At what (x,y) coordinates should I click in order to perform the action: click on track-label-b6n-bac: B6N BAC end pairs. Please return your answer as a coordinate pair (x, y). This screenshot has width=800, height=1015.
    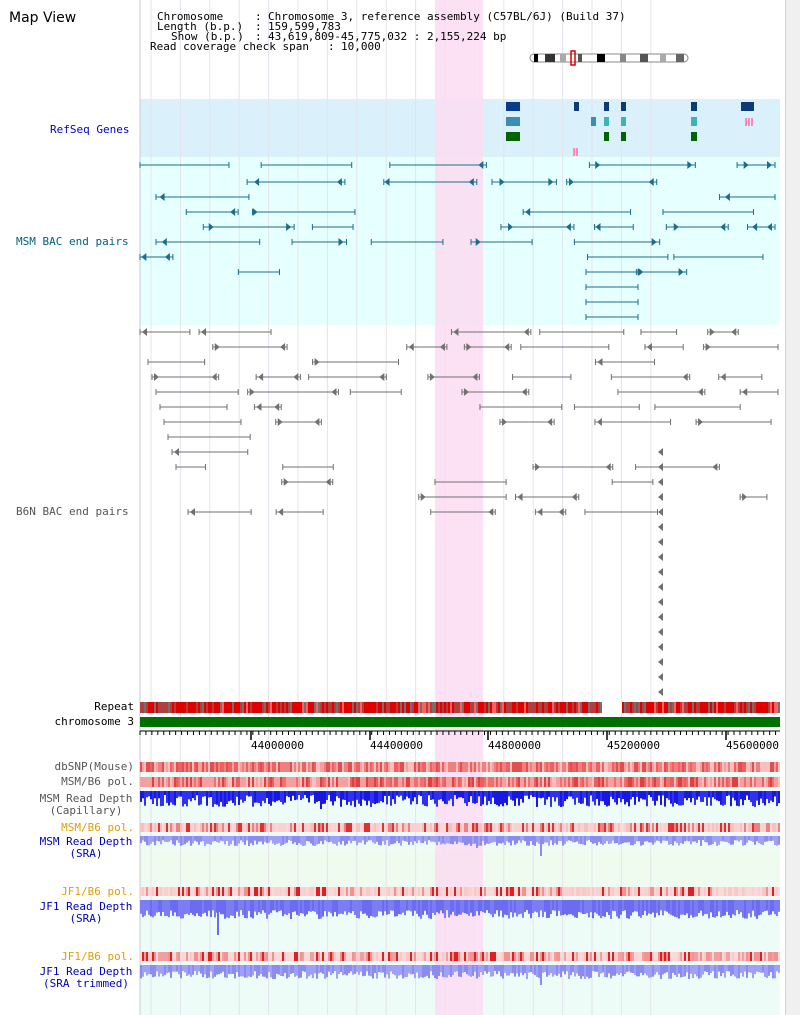
    Looking at the image, I should click on (72, 511).